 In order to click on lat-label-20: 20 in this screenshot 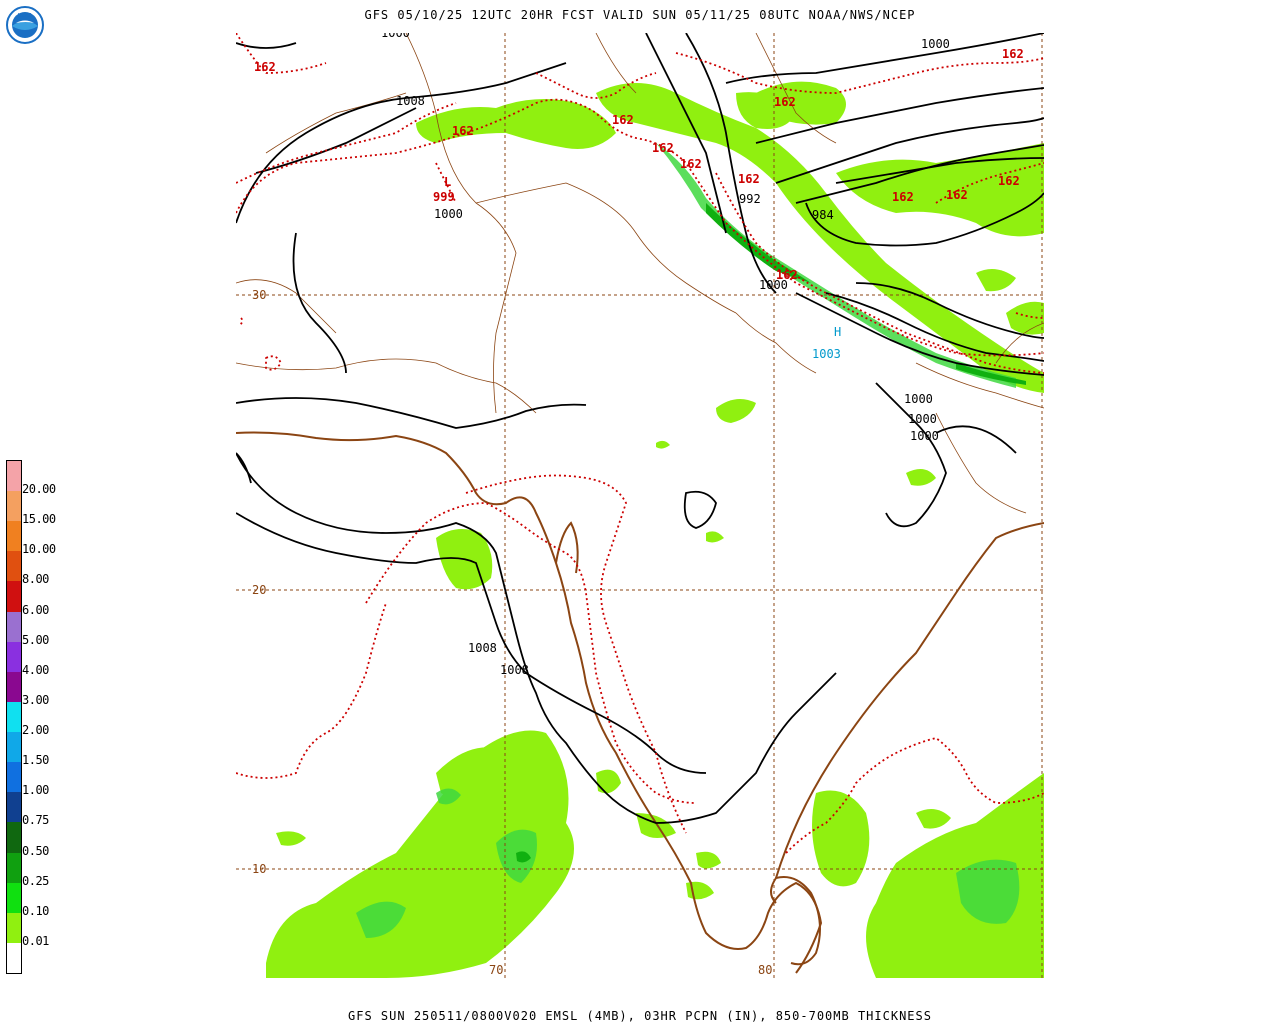, I will do `click(259, 590)`.